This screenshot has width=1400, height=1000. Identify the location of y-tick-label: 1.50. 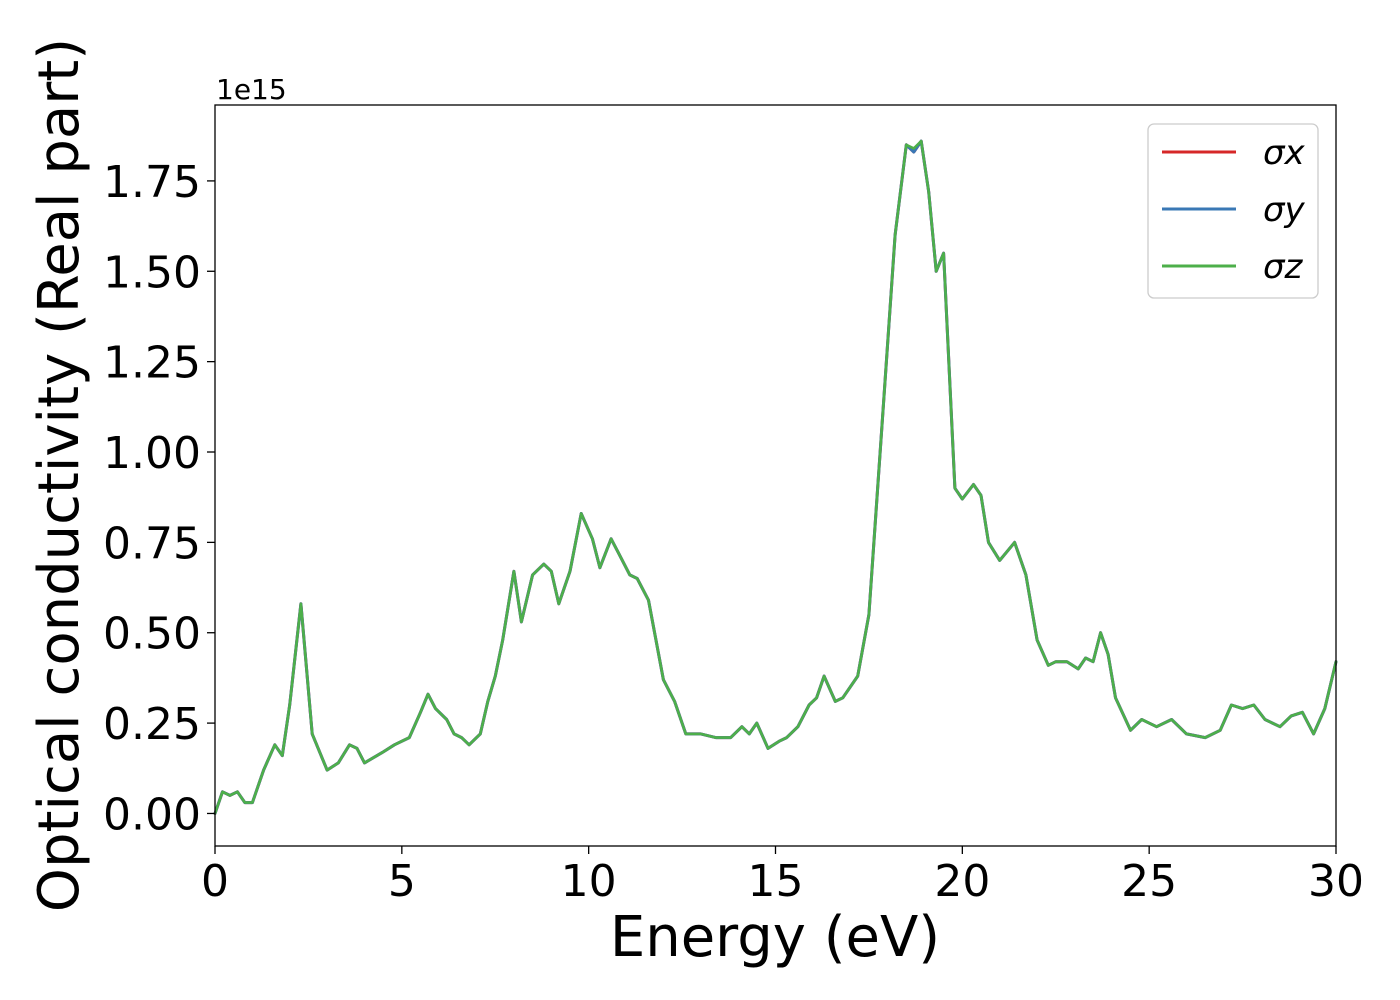
(152, 272).